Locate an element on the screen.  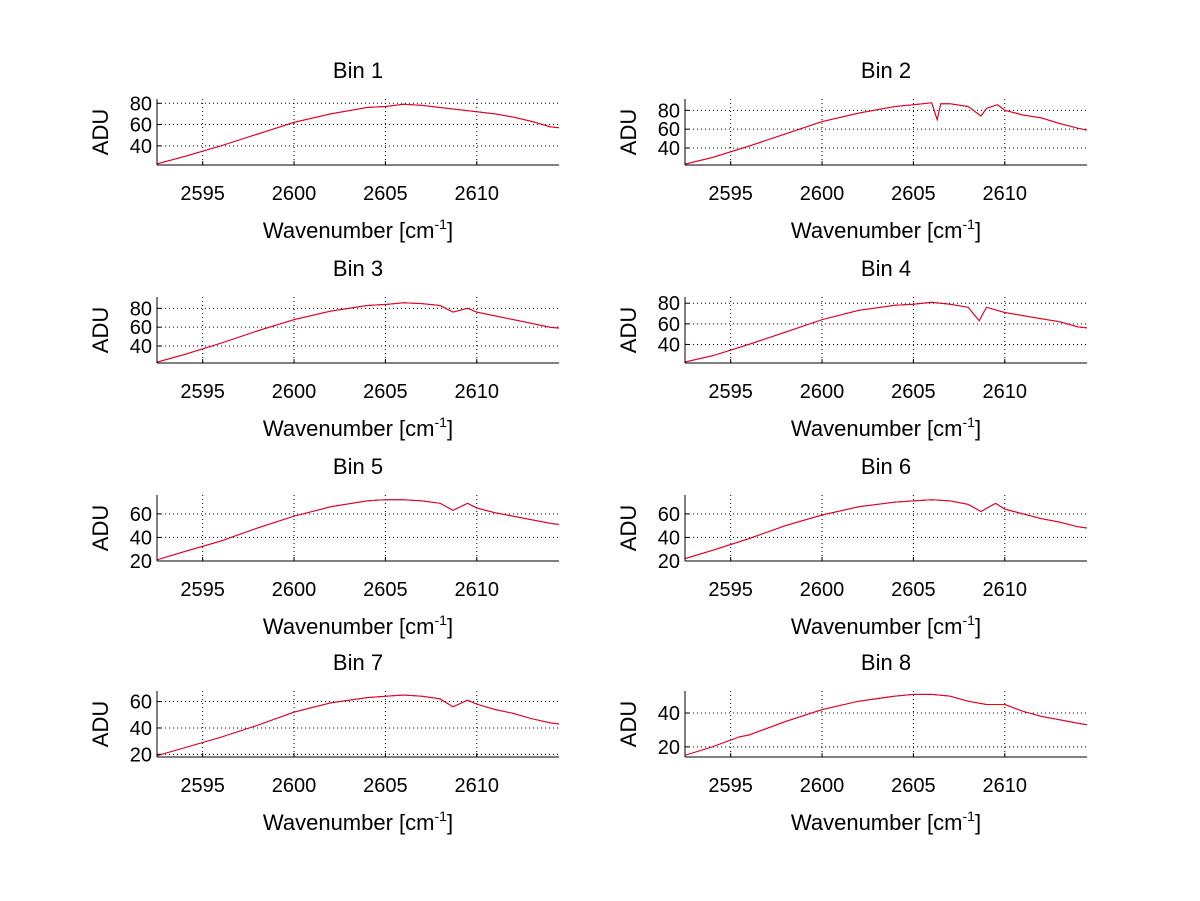
subplot-title: Bin 4 is located at coordinates (886, 268).